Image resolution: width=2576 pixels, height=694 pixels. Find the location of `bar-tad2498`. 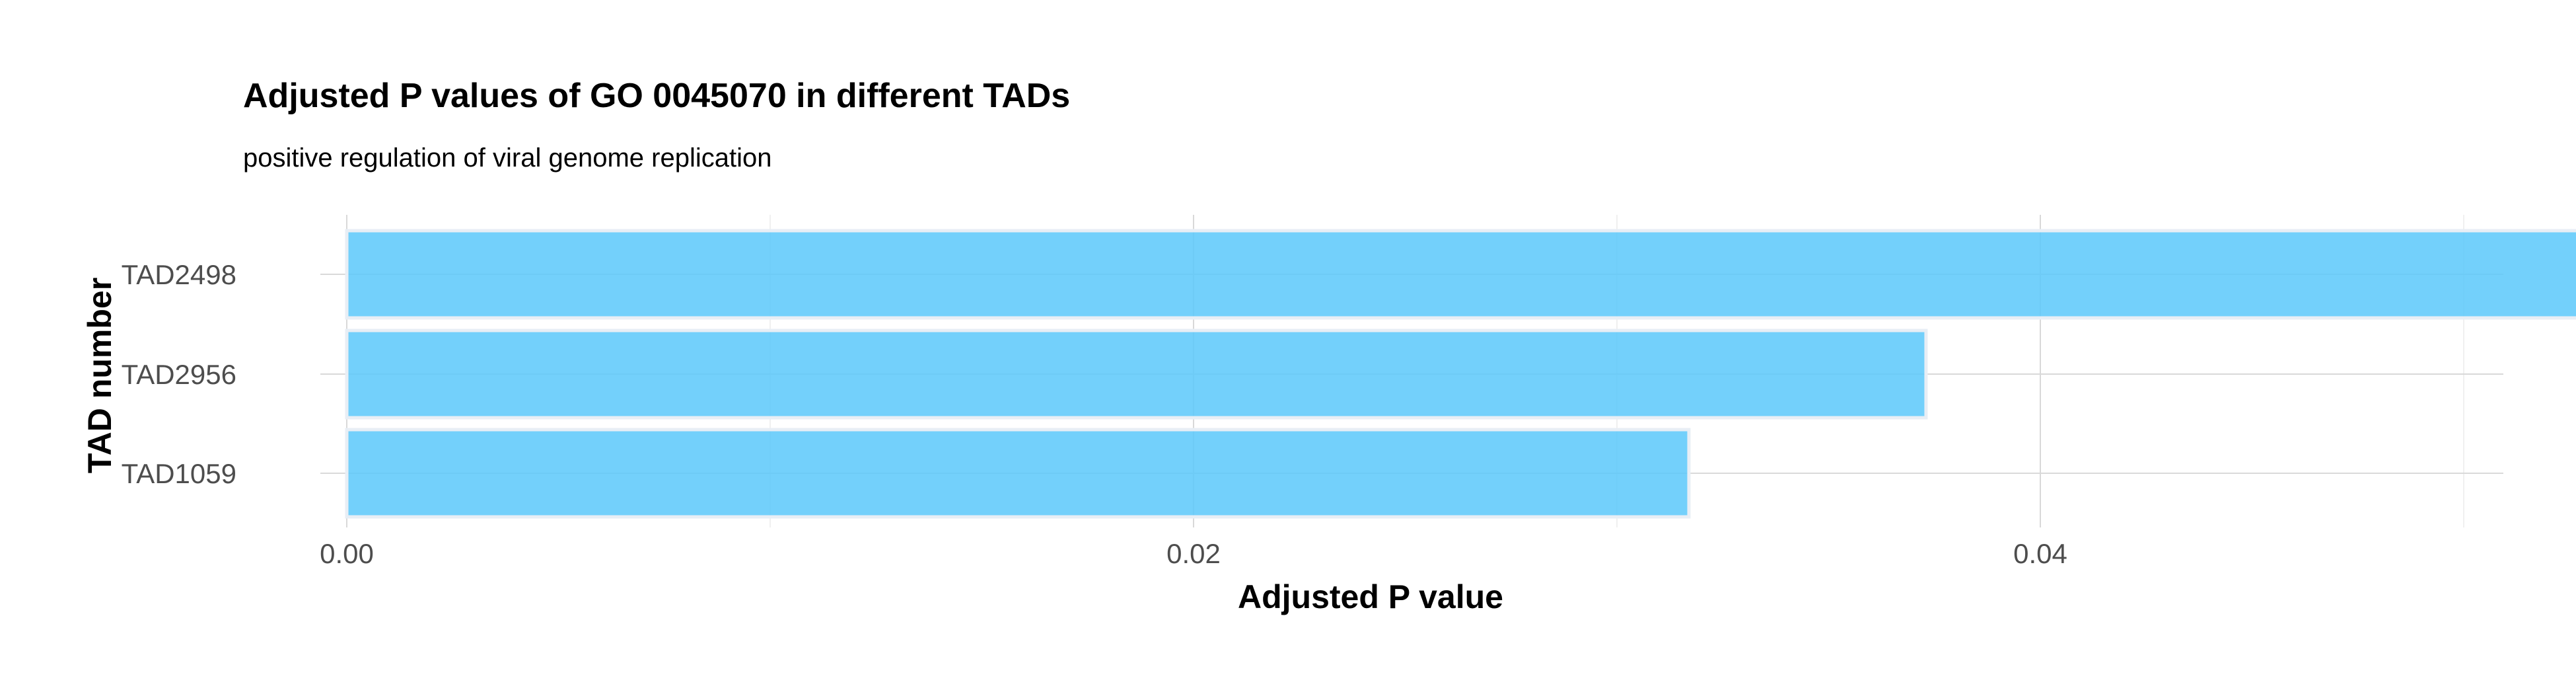

bar-tad2498 is located at coordinates (1460, 274).